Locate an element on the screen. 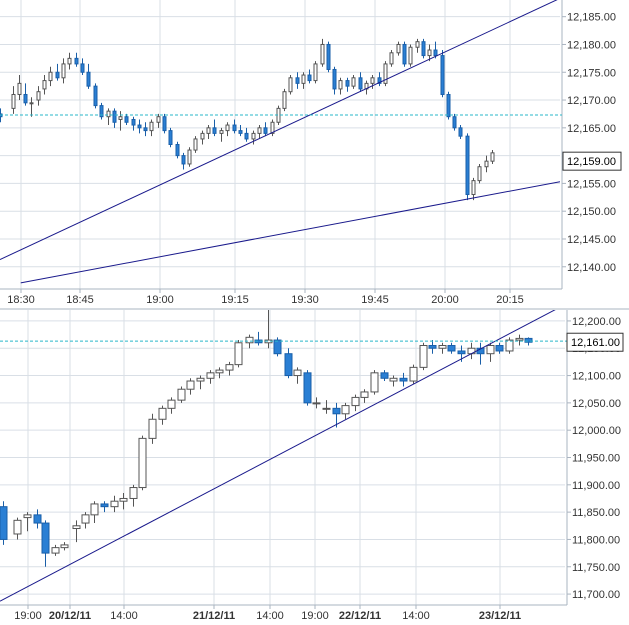 Image resolution: width=629 pixels, height=625 pixels. y-tick-label: 12,185.00 is located at coordinates (591, 18).